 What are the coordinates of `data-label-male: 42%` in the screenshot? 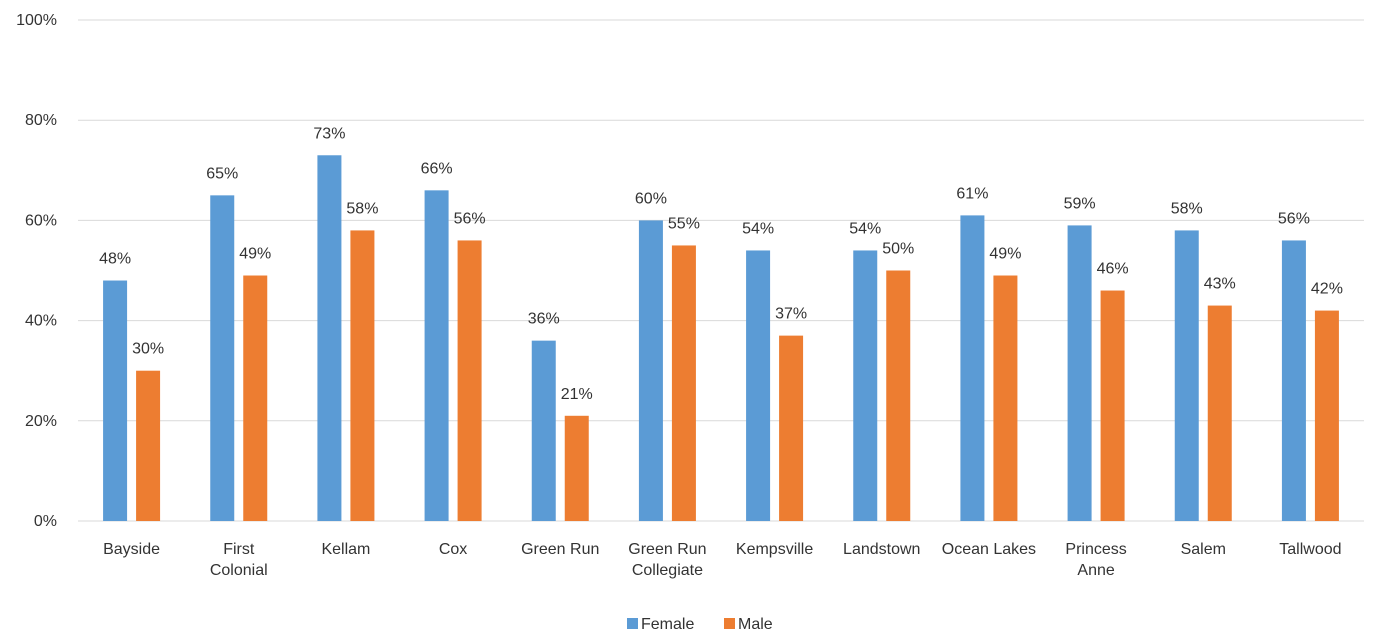 It's located at (1327, 289).